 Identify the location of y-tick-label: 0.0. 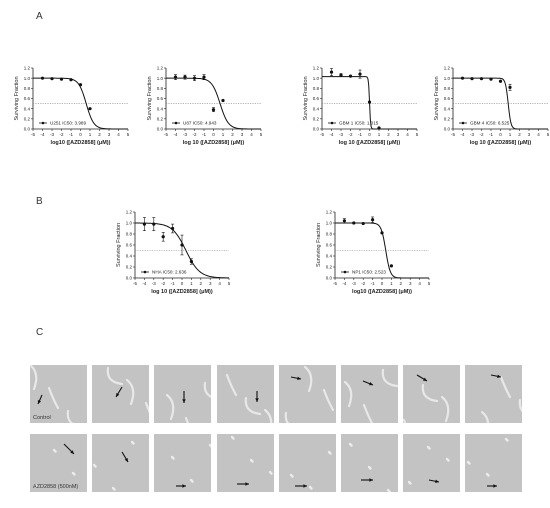
(329, 278).